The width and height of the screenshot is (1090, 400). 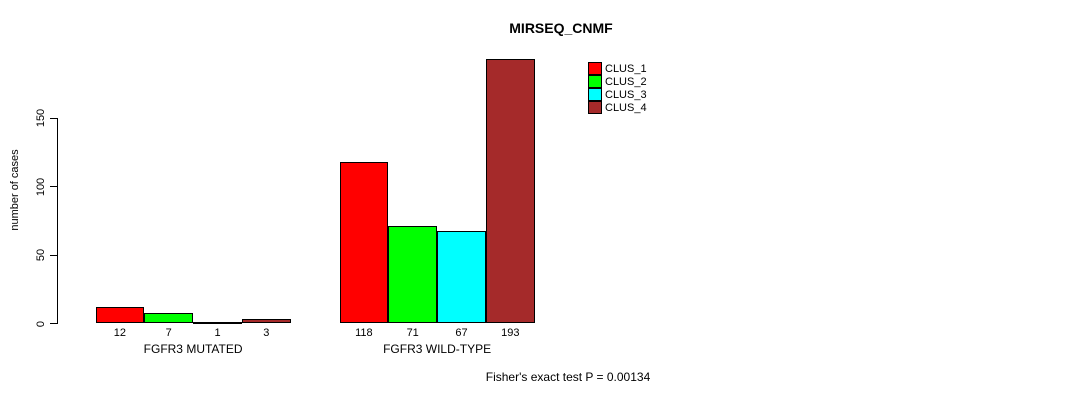 What do you see at coordinates (437, 349) in the screenshot?
I see `group-label-2: FGFR3 WILD-TYPE` at bounding box center [437, 349].